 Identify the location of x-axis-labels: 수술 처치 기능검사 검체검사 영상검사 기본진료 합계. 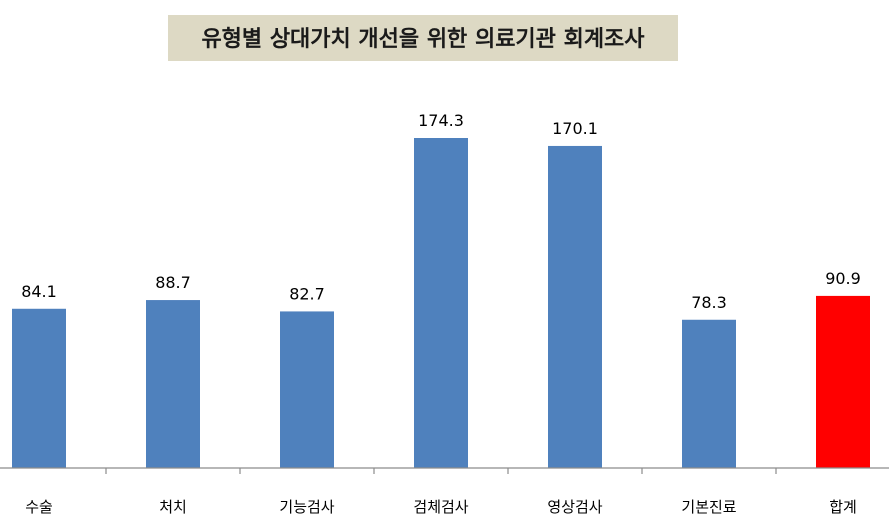
(441, 507).